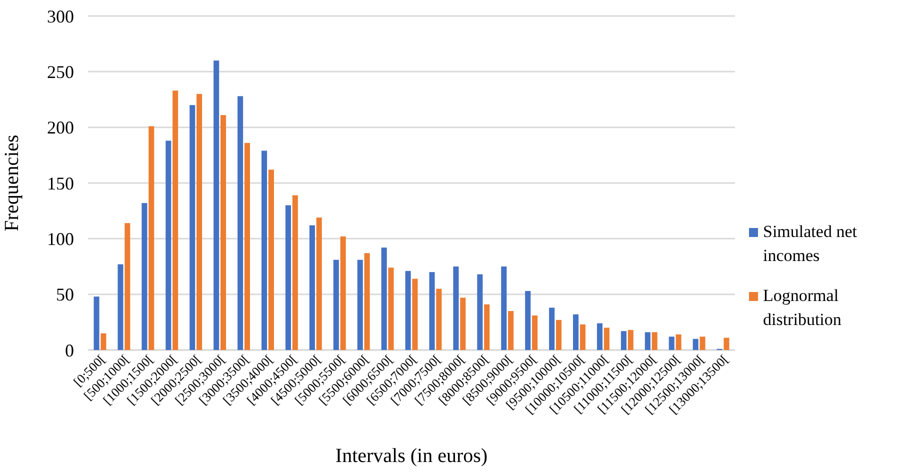  Describe the element at coordinates (60, 16) in the screenshot. I see `y-tick-label: 300` at that location.